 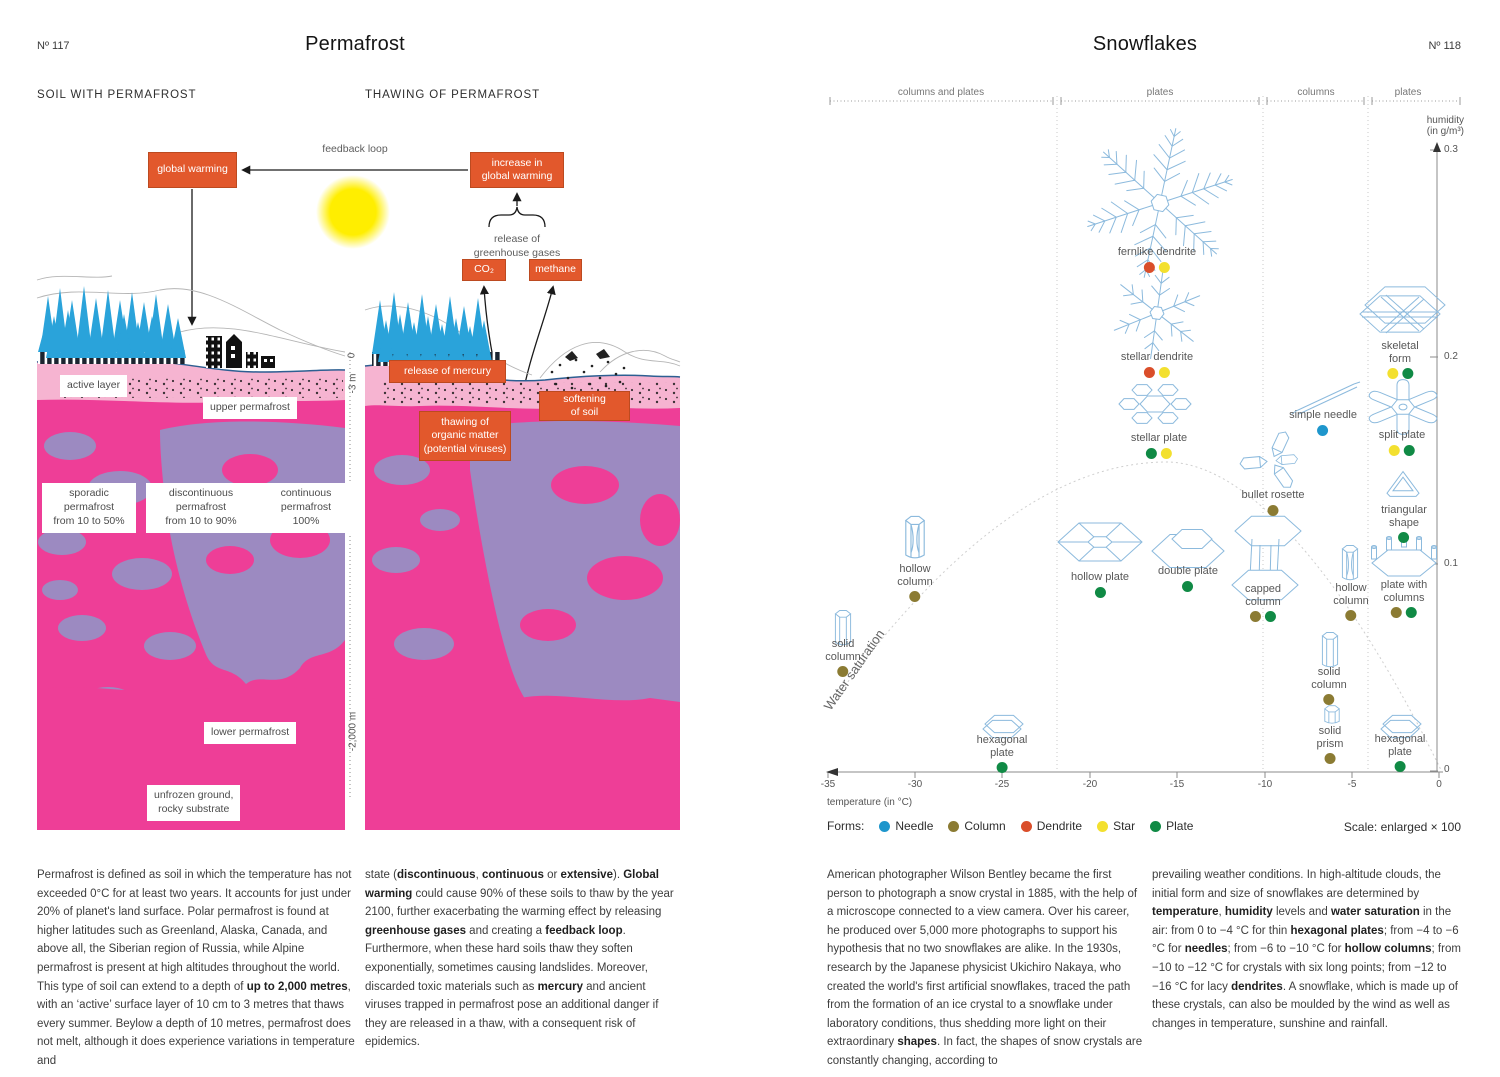 What do you see at coordinates (353, 731) in the screenshot?
I see `depth-2000m-label: -2,000 m` at bounding box center [353, 731].